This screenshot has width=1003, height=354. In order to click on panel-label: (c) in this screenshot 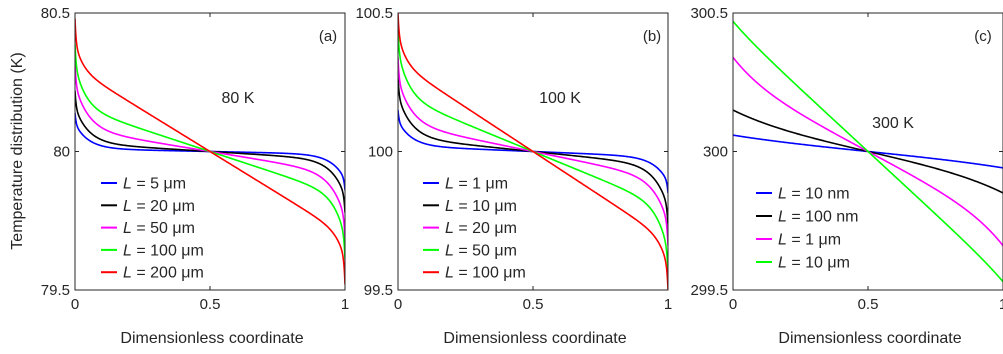, I will do `click(983, 36)`.